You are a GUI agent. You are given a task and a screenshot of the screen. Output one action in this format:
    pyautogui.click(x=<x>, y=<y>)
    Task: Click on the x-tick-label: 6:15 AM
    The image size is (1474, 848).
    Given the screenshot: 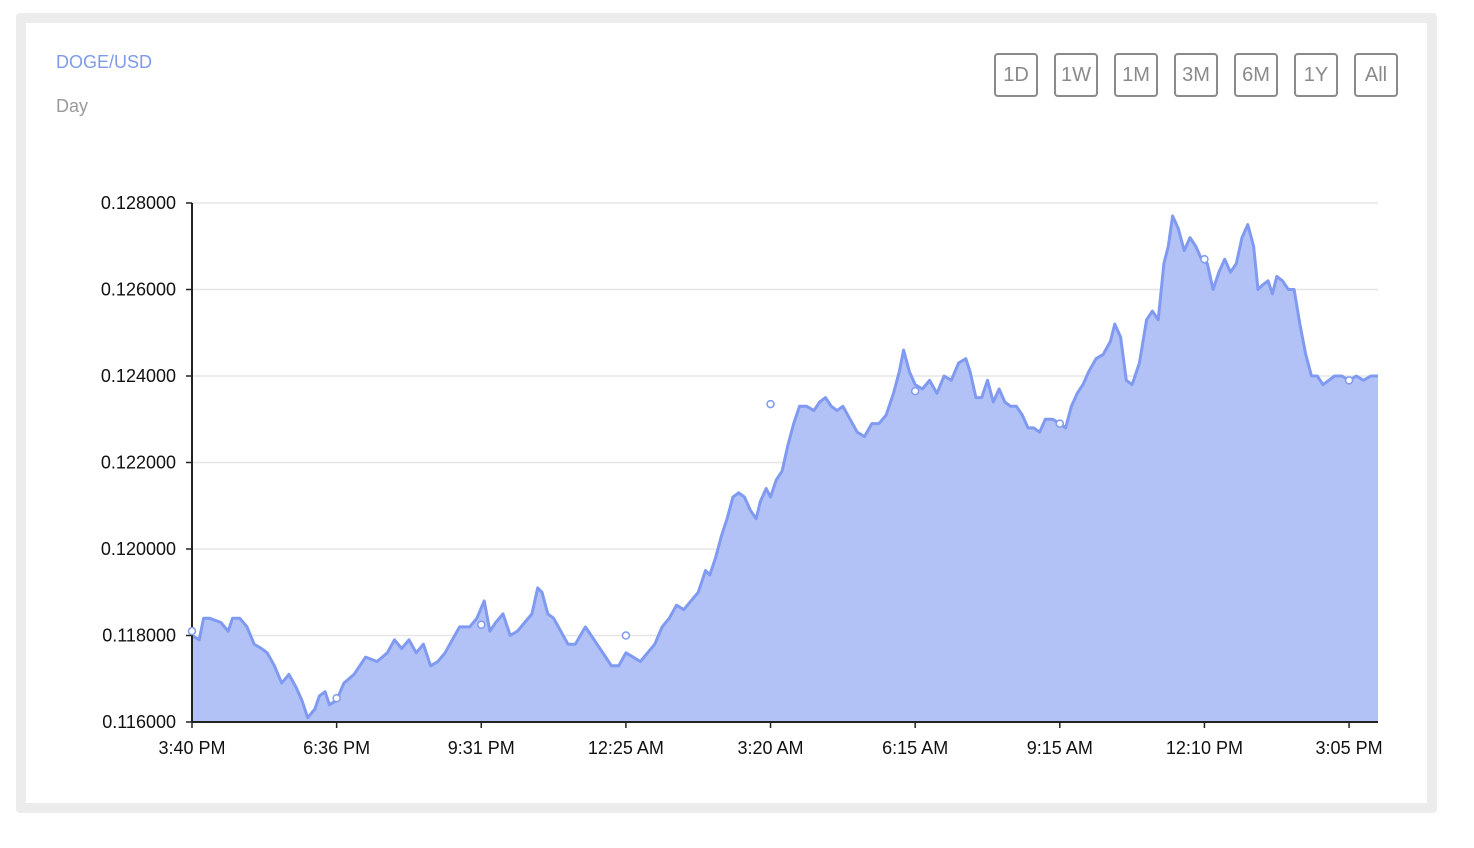 What is the action you would take?
    pyautogui.click(x=915, y=748)
    